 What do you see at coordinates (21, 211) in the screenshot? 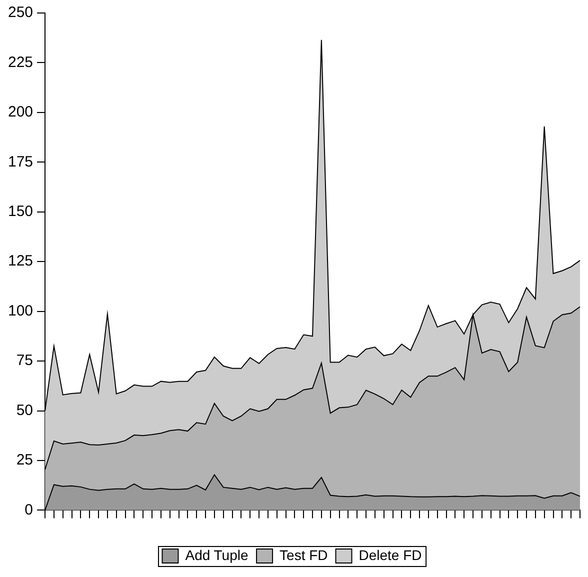
I see `y-tick-label: 150` at bounding box center [21, 211].